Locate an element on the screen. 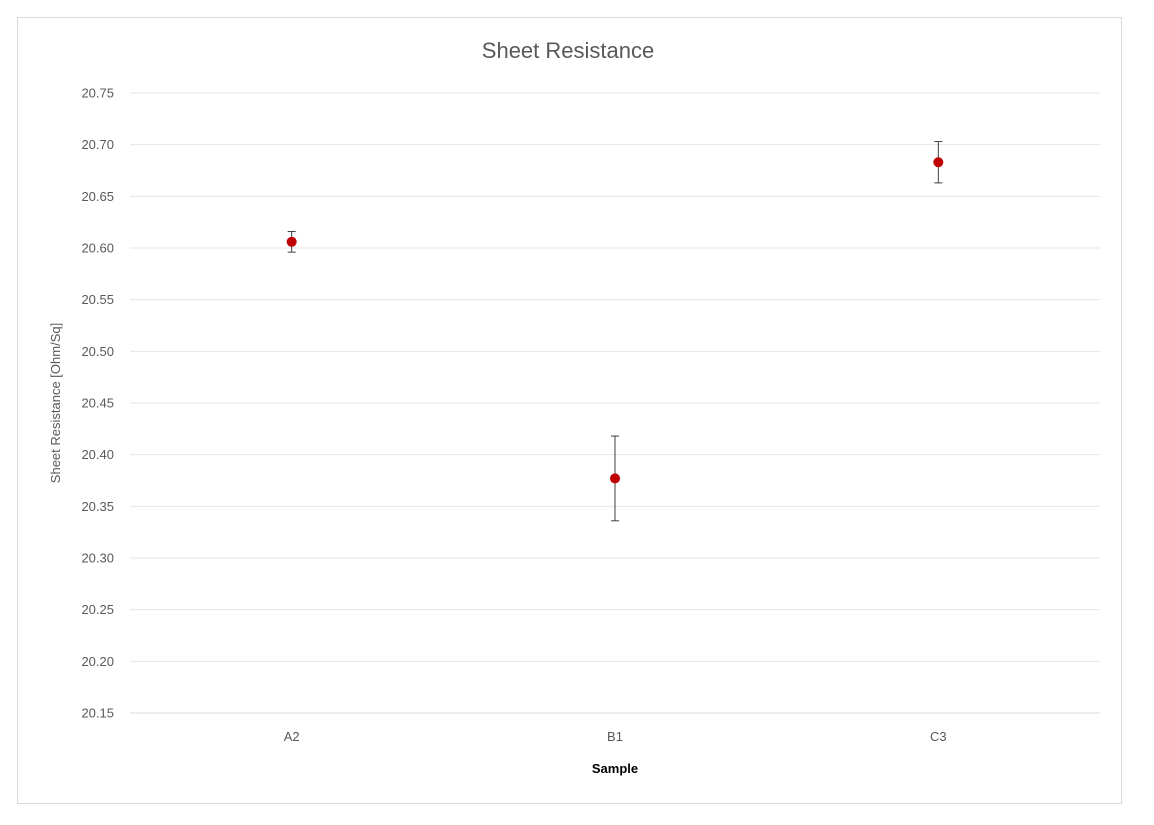 The height and width of the screenshot is (825, 1154). x-tick-label: B1 is located at coordinates (615, 736).